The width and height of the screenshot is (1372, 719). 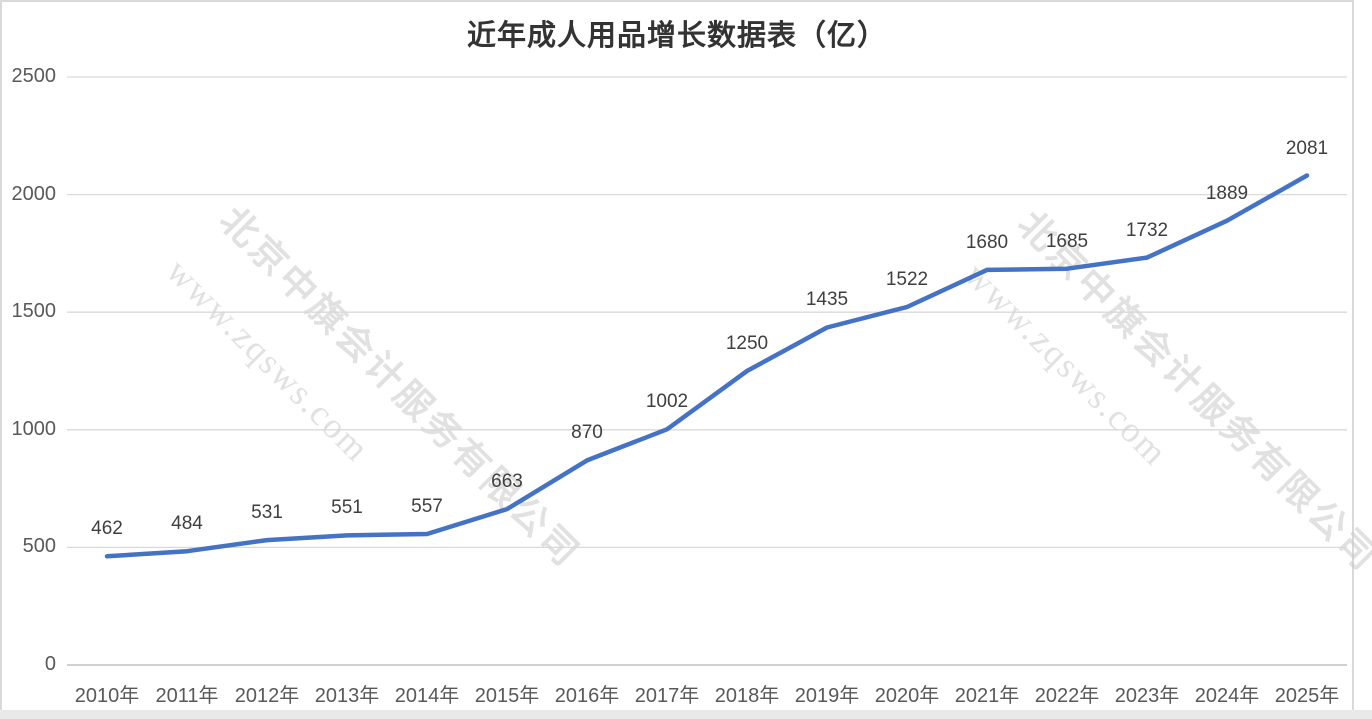 I want to click on y-axis-tick-label: 500, so click(x=39, y=546).